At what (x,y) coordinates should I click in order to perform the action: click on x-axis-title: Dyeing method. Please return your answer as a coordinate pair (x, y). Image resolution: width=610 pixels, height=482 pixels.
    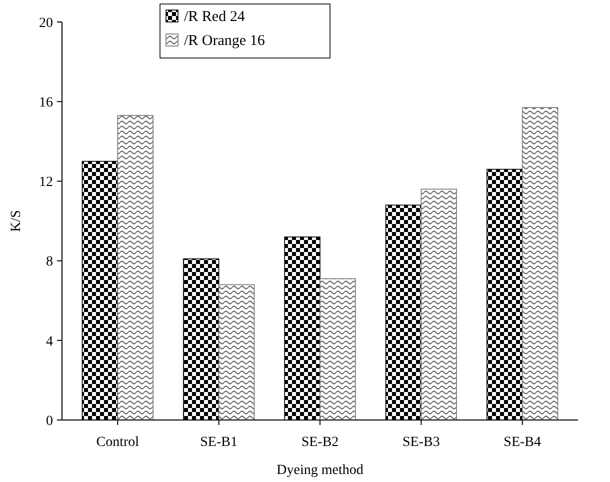
    Looking at the image, I should click on (320, 470).